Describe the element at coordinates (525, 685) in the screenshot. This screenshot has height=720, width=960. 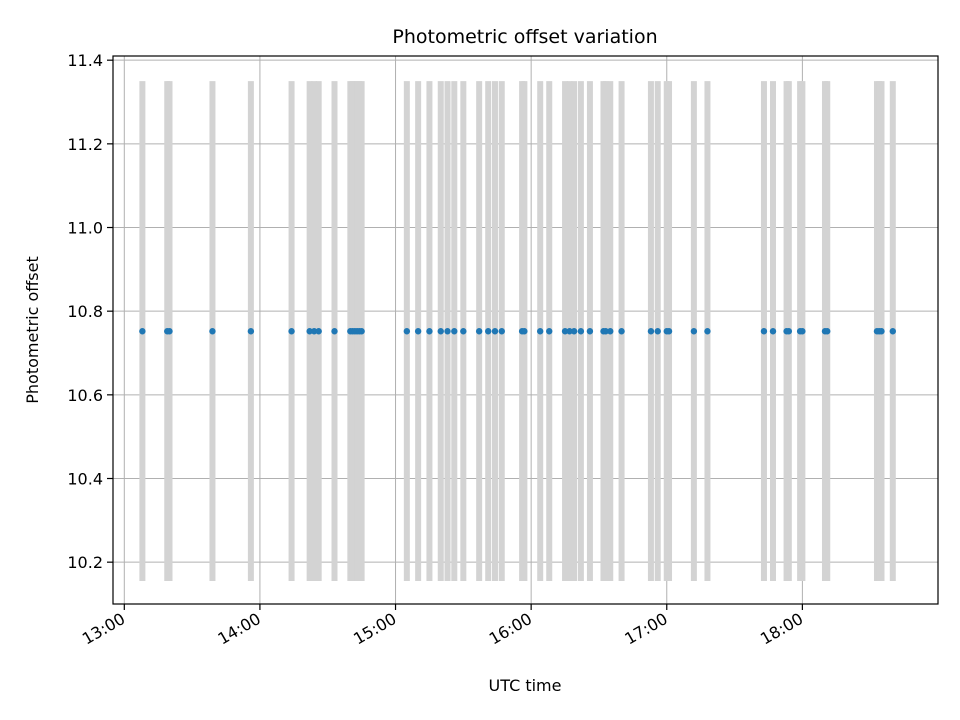
I see `x-axis-label: UTC time` at that location.